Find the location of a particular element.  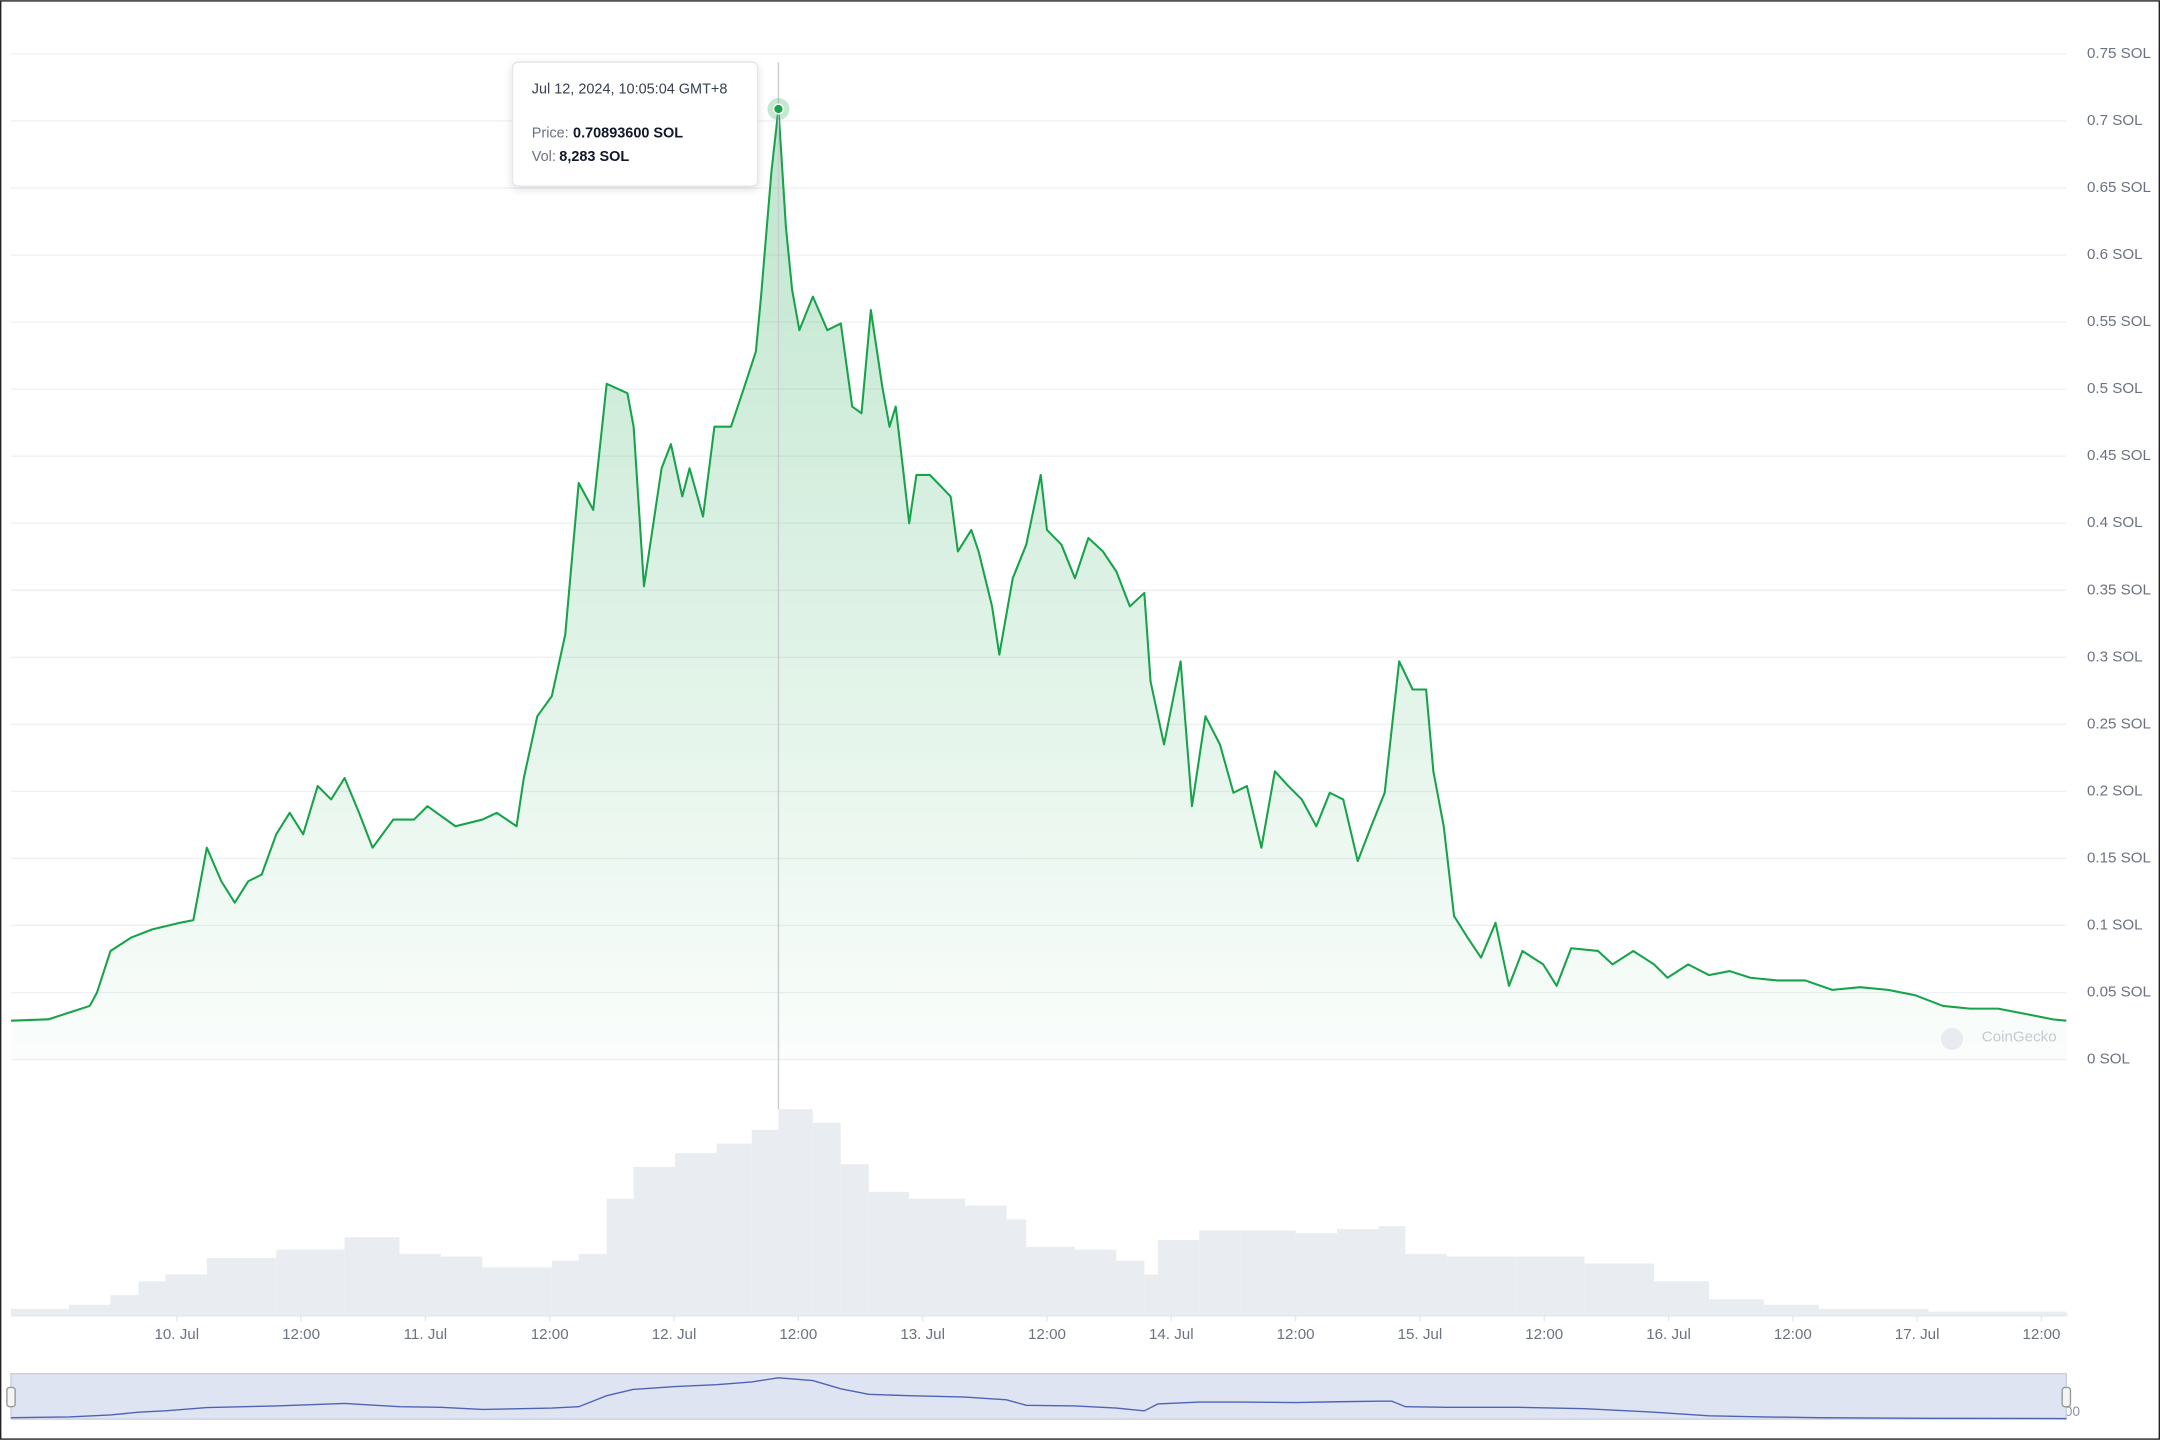

y-tick-label: 0.2 SOL is located at coordinates (2115, 790).